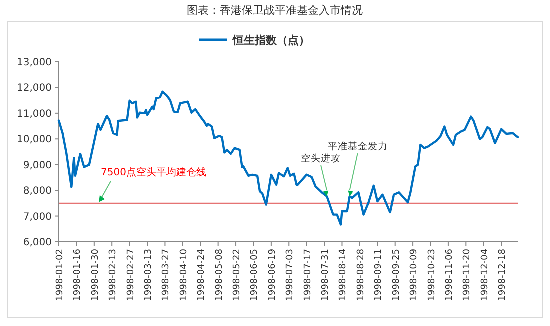 The width and height of the screenshot is (550, 326). I want to click on x-tick-label: 1998-06-05, so click(255, 275).